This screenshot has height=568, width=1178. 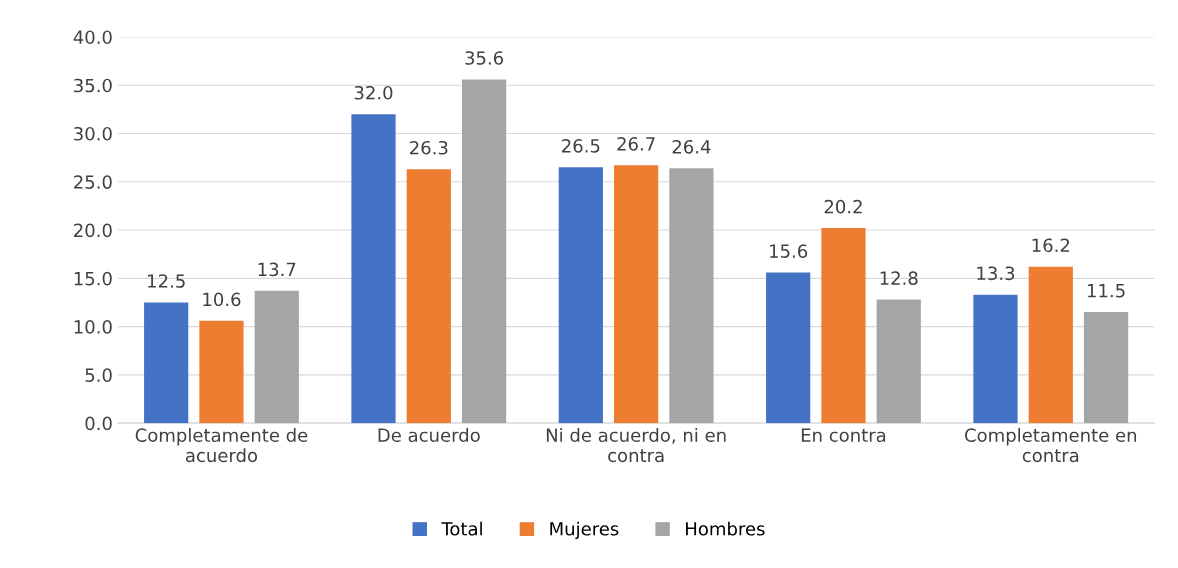 What do you see at coordinates (93, 230) in the screenshot?
I see `y-tick-label: 20.0` at bounding box center [93, 230].